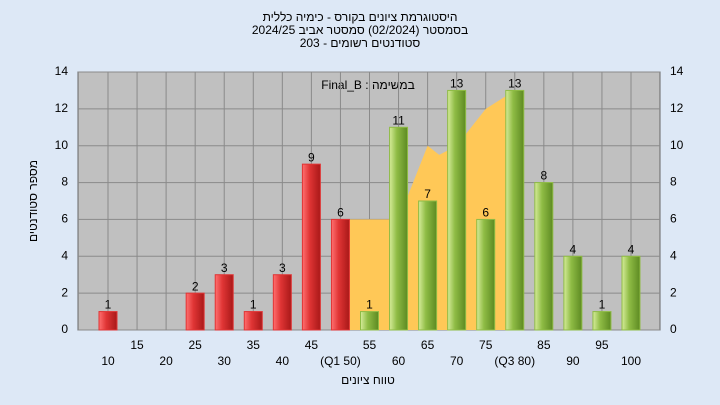 The width and height of the screenshot is (720, 405). What do you see at coordinates (486, 345) in the screenshot?
I see `x-tick-label: 75` at bounding box center [486, 345].